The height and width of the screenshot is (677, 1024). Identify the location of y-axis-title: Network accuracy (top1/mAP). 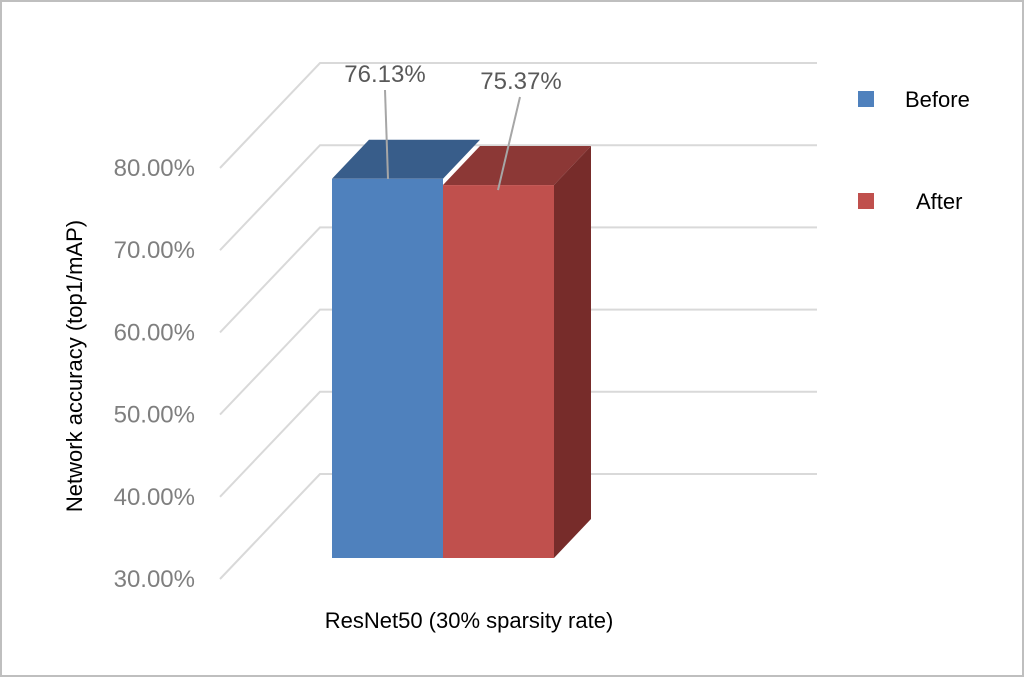
(74, 366).